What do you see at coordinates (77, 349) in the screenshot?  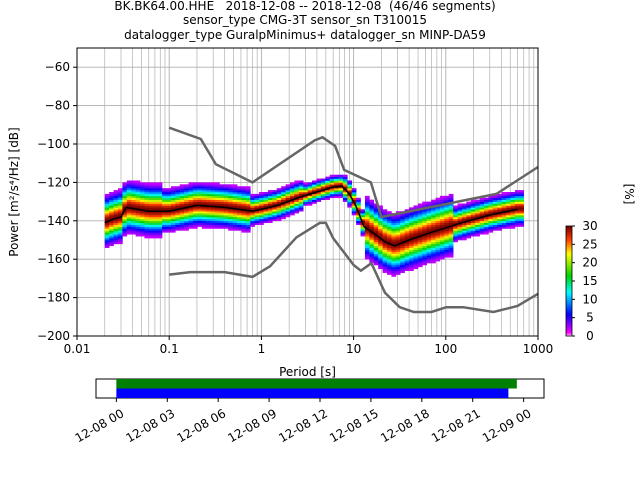 I see `x-tick-label: 0.01` at bounding box center [77, 349].